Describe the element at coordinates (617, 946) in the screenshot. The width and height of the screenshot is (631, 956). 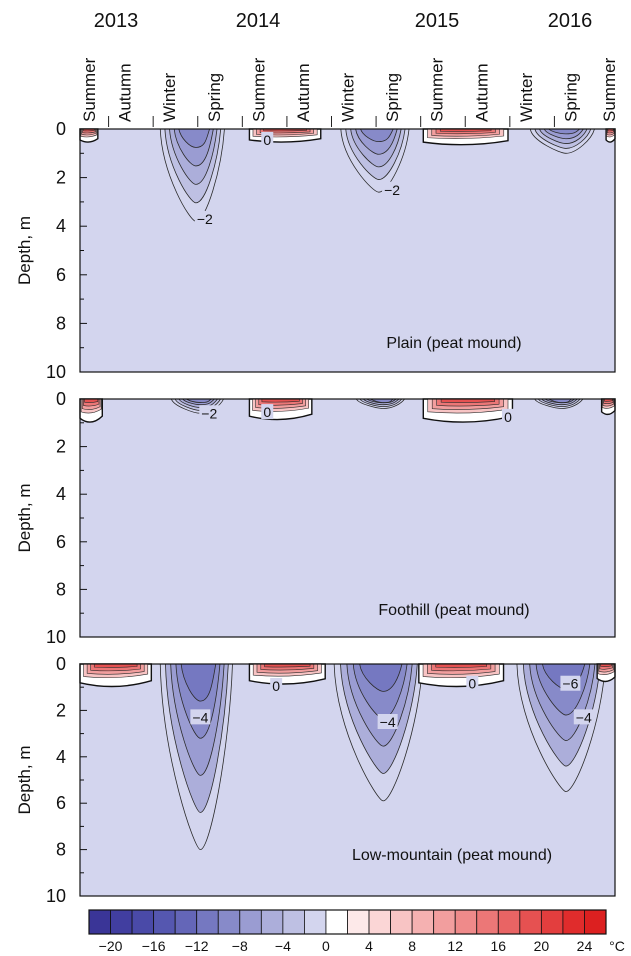
I see `colorbar-unit: °C` at that location.